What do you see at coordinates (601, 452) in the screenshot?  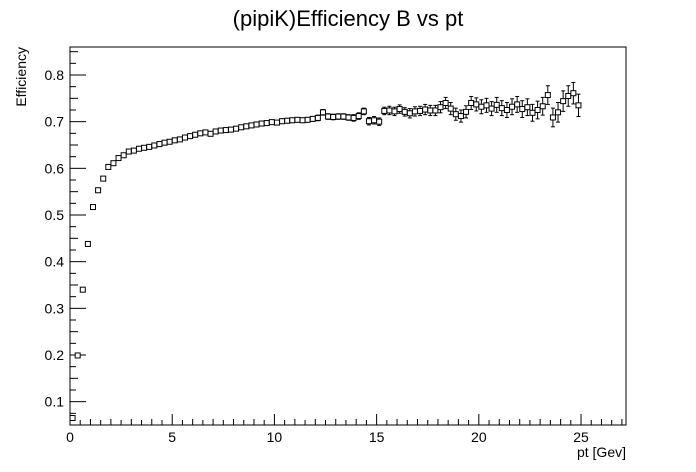 I see `x-axis-label: pt [Gev]` at bounding box center [601, 452].